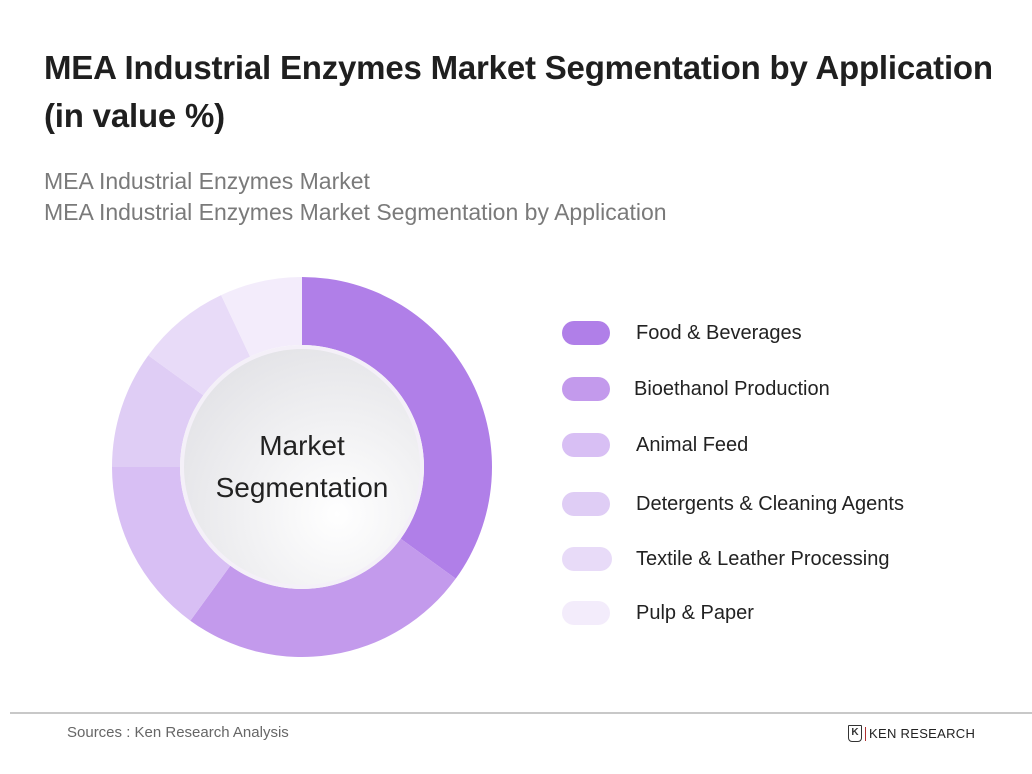 The height and width of the screenshot is (774, 1032). I want to click on legend-item-detergents-cleaning: Detergents & Cleaning Agents, so click(733, 504).